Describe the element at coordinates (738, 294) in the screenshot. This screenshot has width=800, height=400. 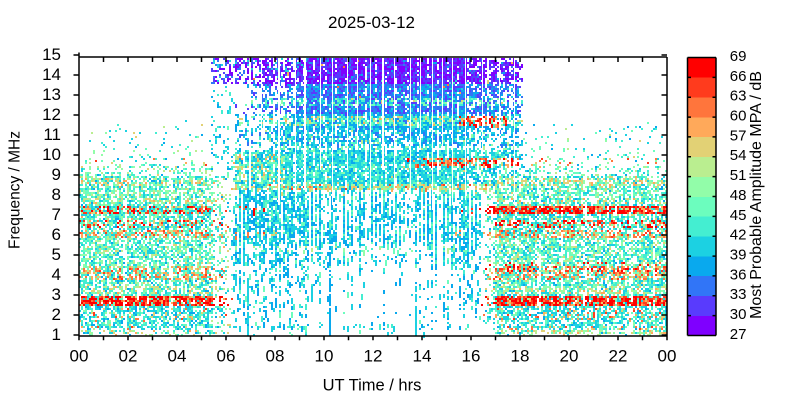
I see `svg-text: 33` at that location.